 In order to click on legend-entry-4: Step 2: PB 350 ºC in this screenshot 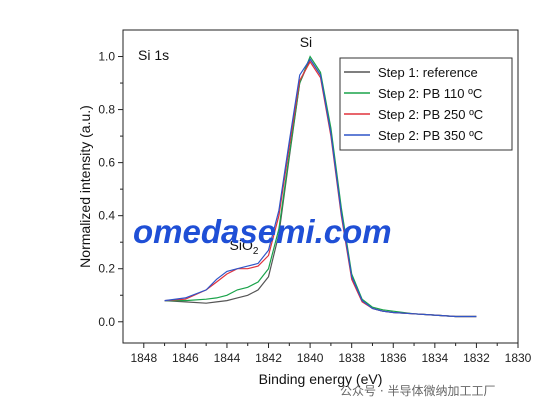, I will do `click(430, 135)`.